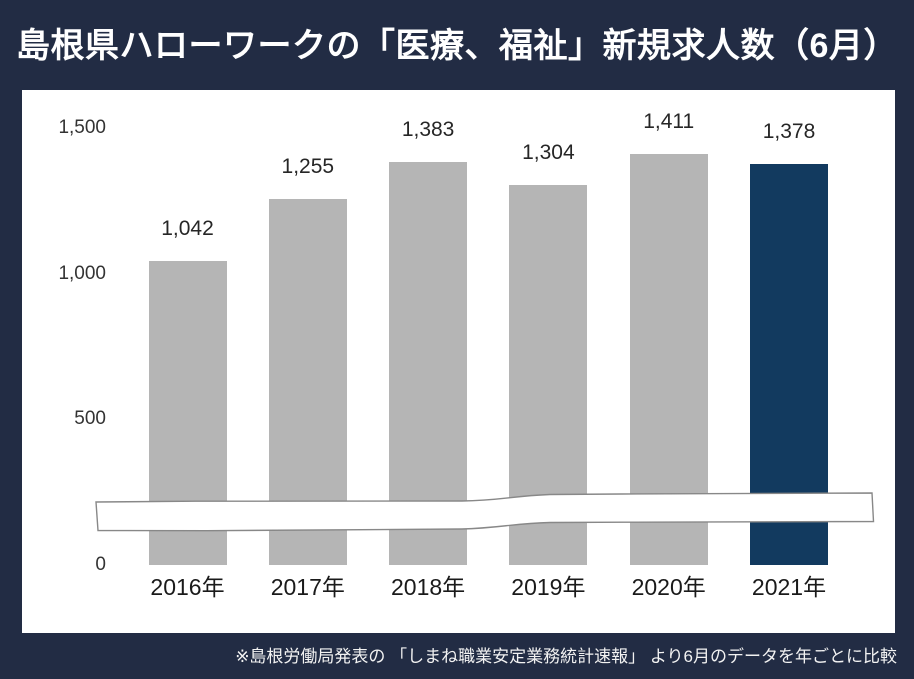 The width and height of the screenshot is (914, 679). I want to click on bar-2019, so click(548, 375).